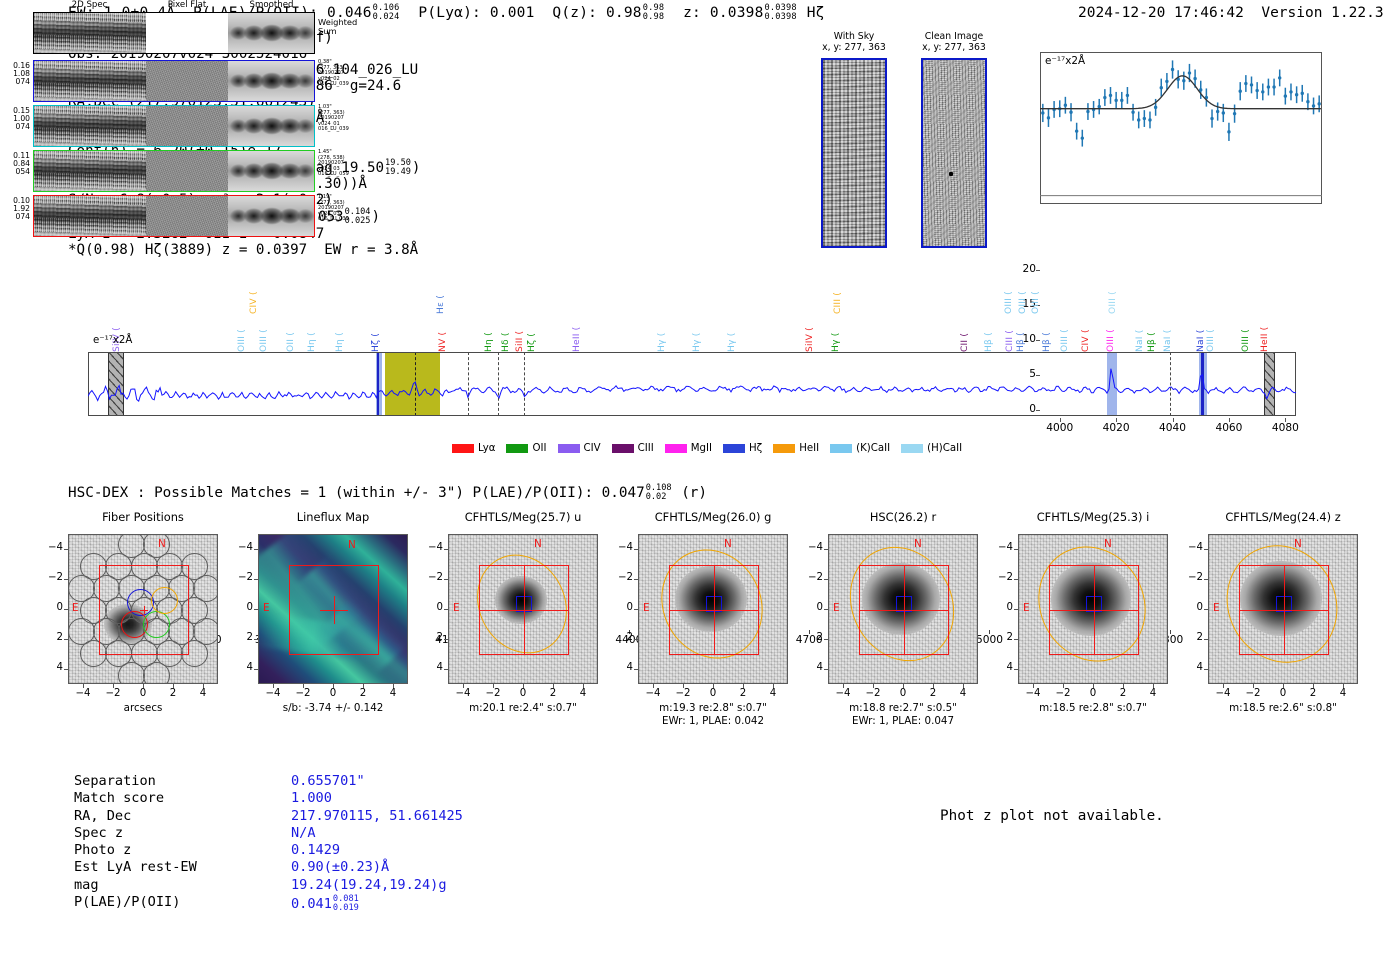 The width and height of the screenshot is (1400, 953). Describe the element at coordinates (21, 209) in the screenshot. I see `spec2d-row-4-left: 0.10 1.92 074` at that location.